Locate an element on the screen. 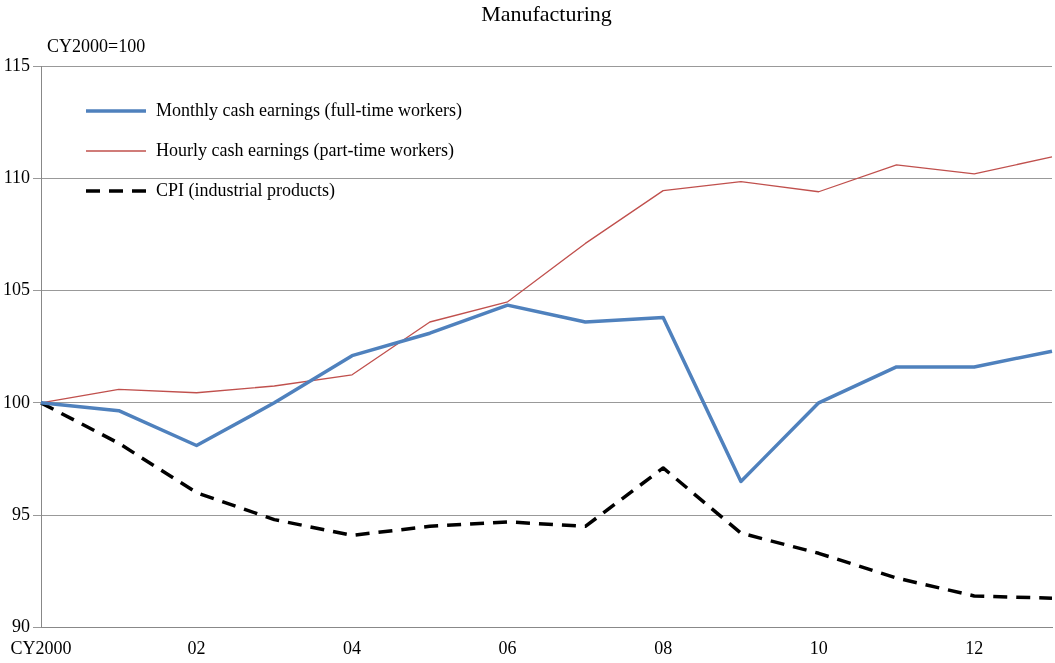  y-tick-label: 110 is located at coordinates (16, 177).